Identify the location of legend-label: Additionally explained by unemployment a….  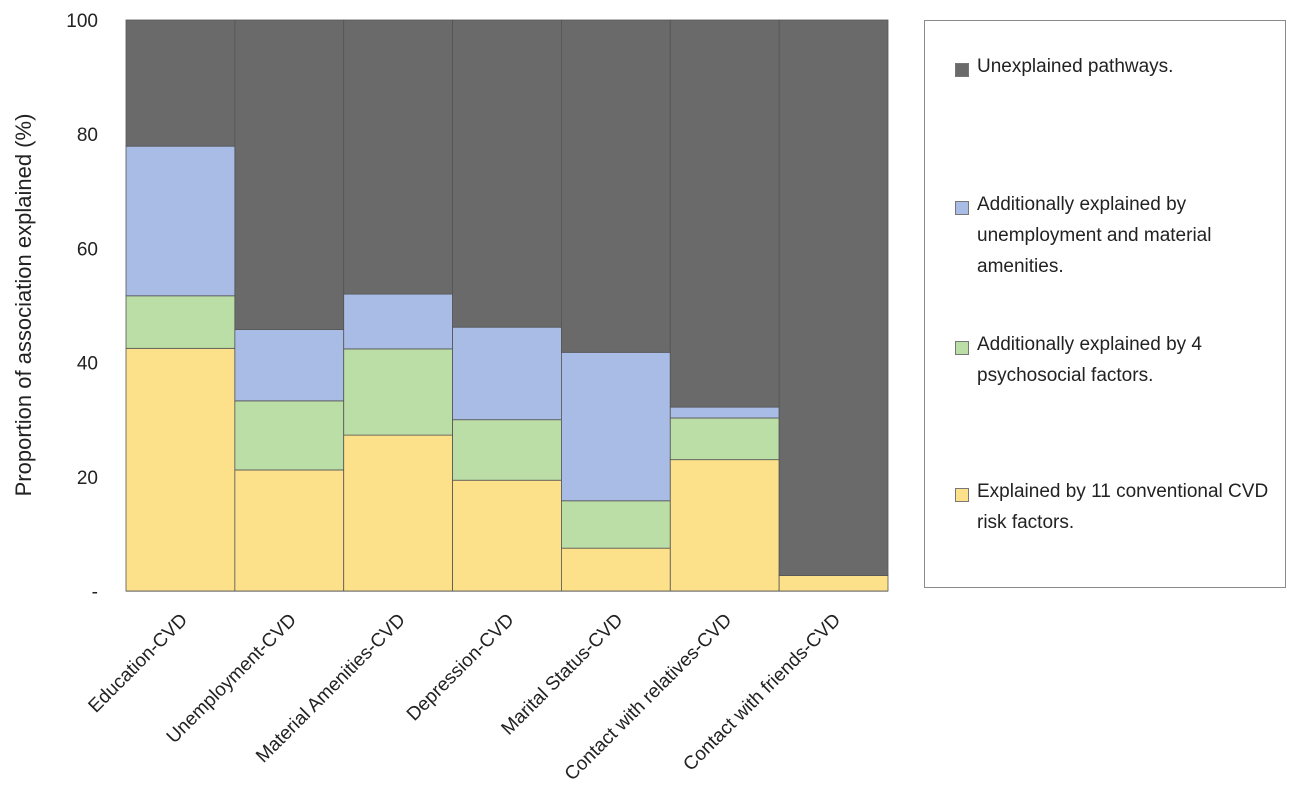
(1094, 235).